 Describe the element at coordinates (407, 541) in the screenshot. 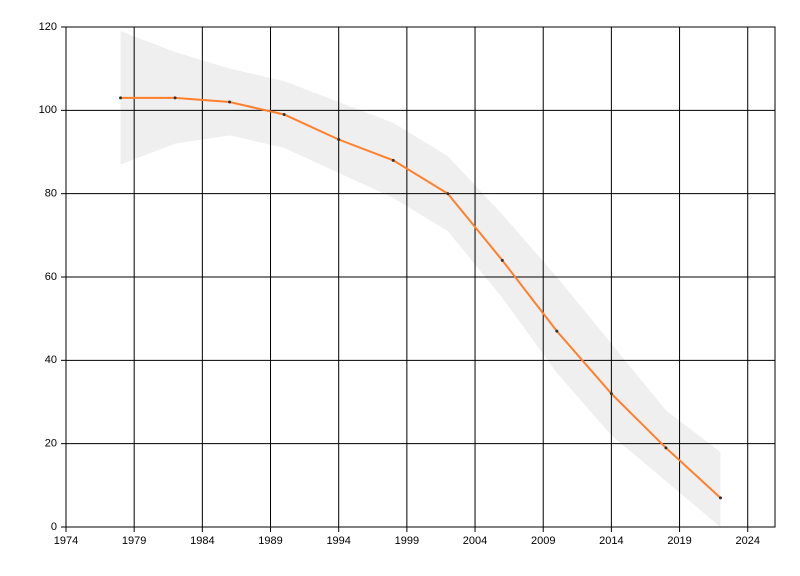

I see `x-tick-label: 1999` at that location.